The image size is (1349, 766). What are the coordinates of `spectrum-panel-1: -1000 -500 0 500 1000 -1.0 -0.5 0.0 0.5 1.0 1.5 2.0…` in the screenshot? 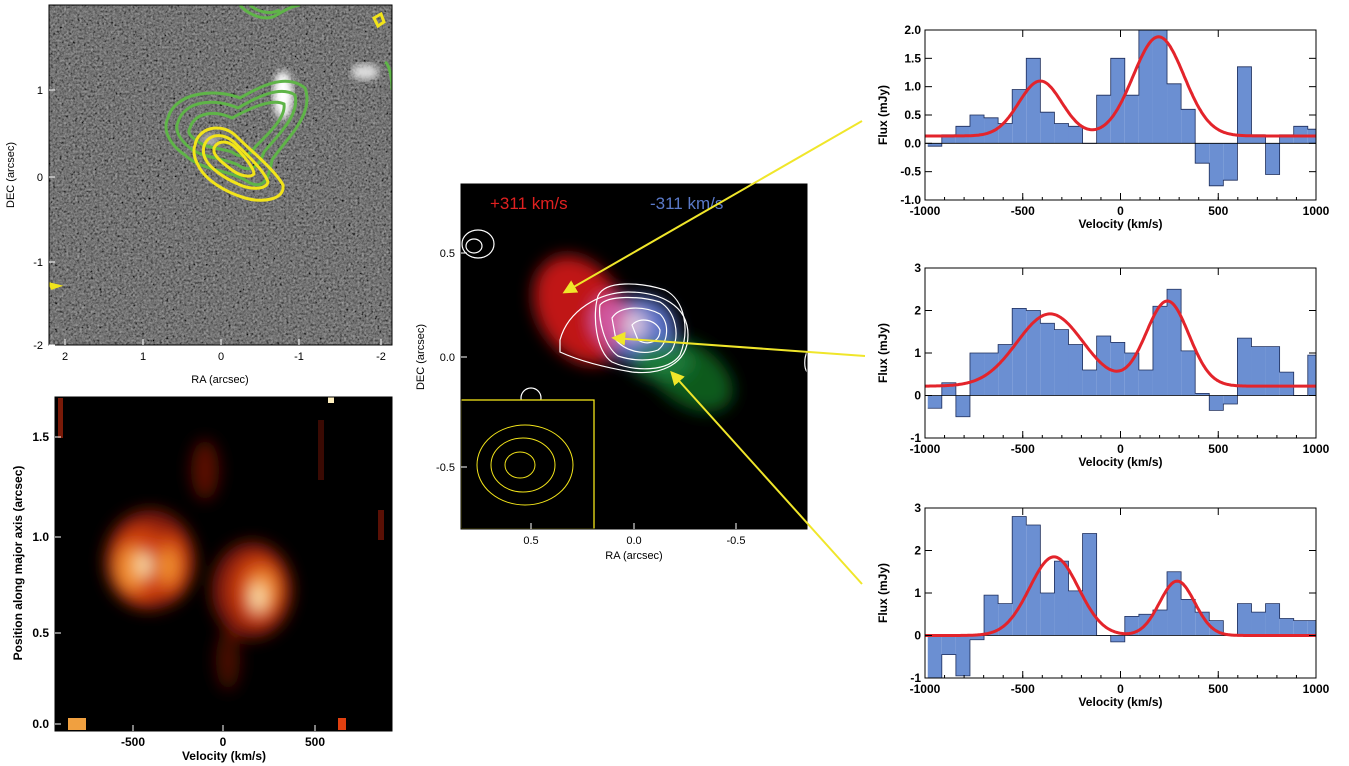 It's located at (1103, 127).